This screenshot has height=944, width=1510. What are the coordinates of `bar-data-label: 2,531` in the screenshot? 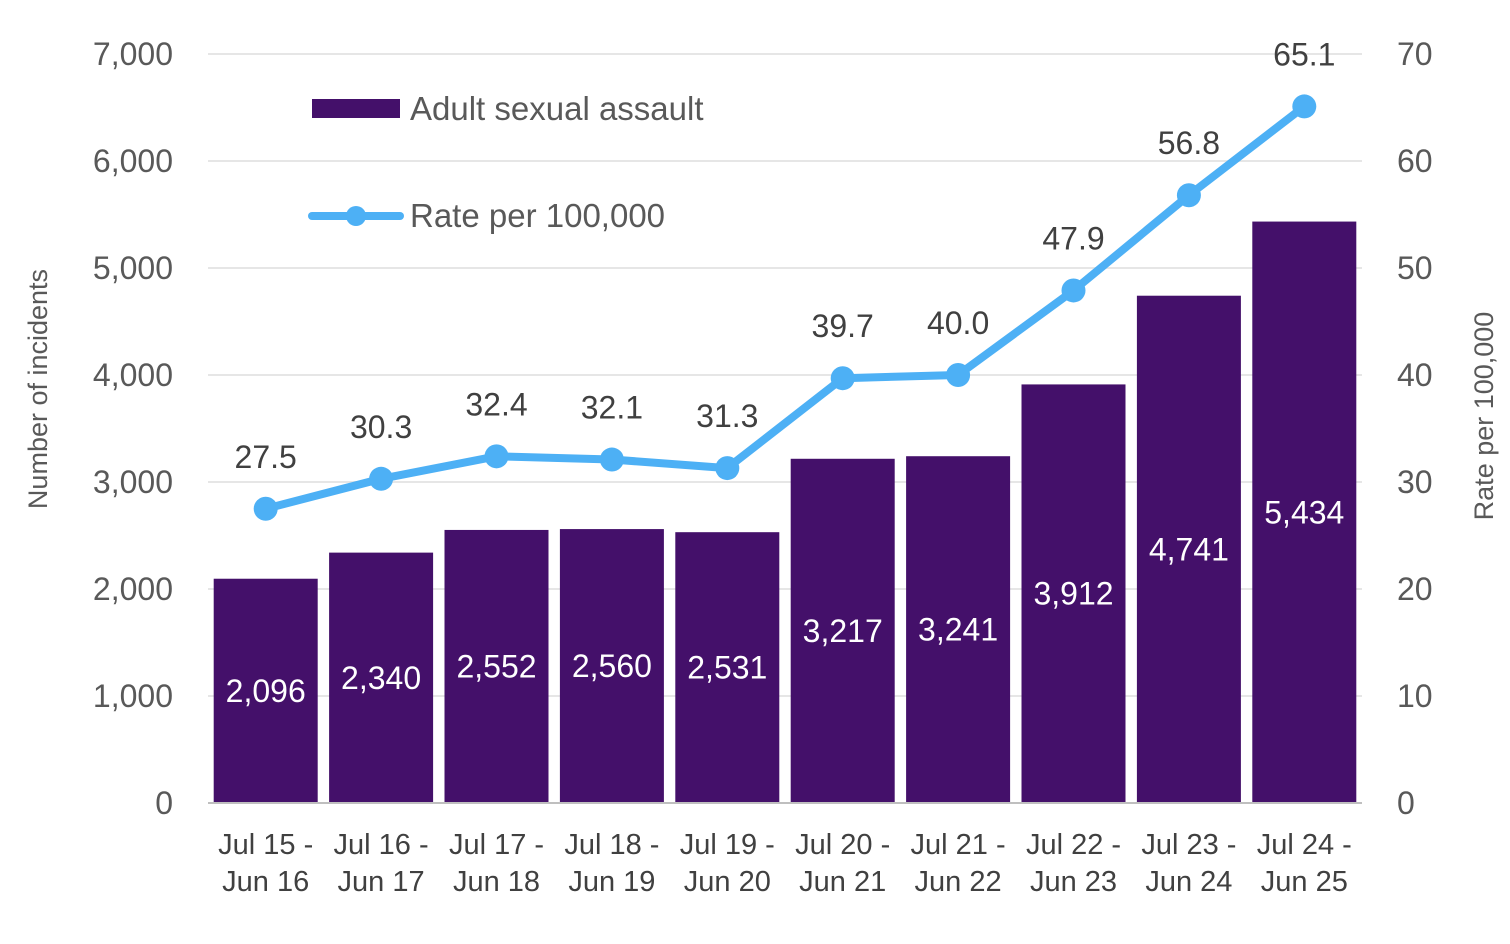 It's located at (727, 668).